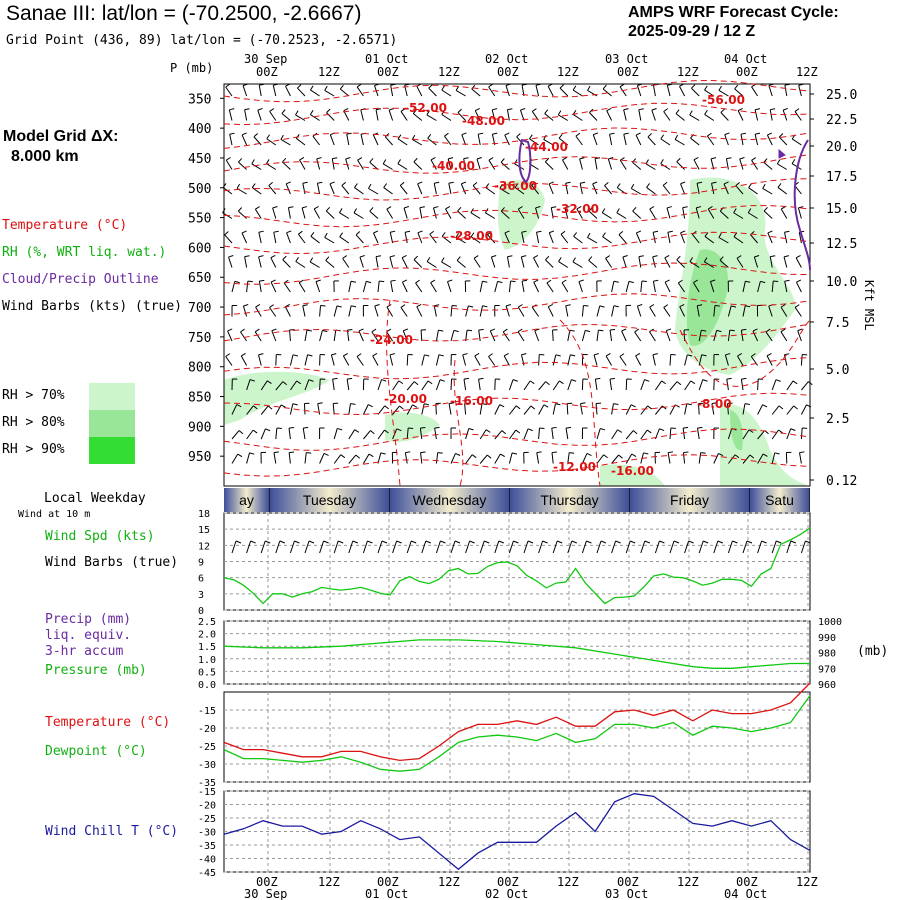  Describe the element at coordinates (837, 370) in the screenshot. I see `height-tick-label-8: 5.0` at that location.